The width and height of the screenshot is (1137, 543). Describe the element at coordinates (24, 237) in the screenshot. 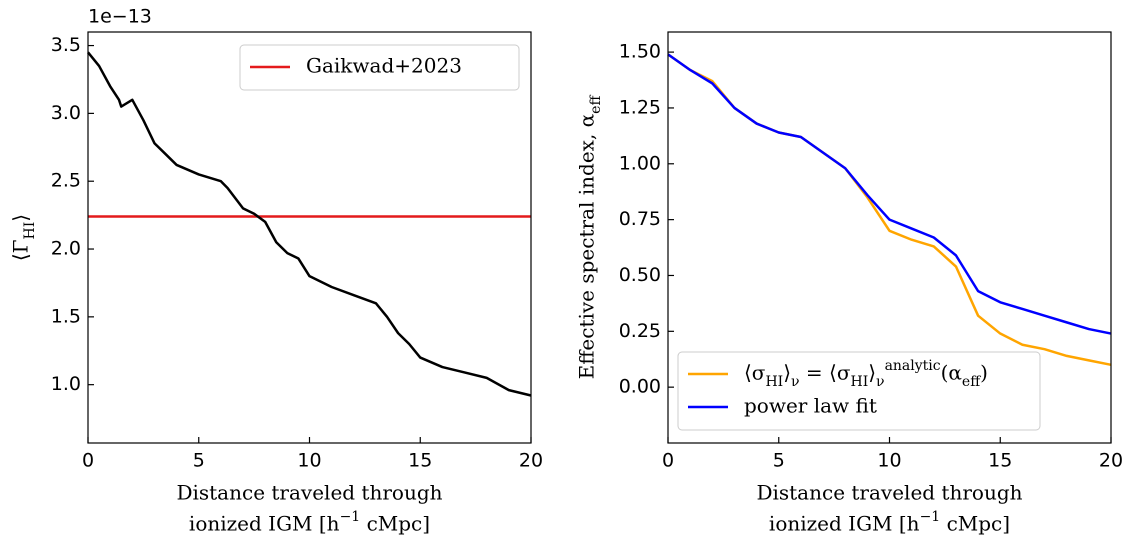

I see `y-axis-label: ⟨ΓHI⟩` at that location.